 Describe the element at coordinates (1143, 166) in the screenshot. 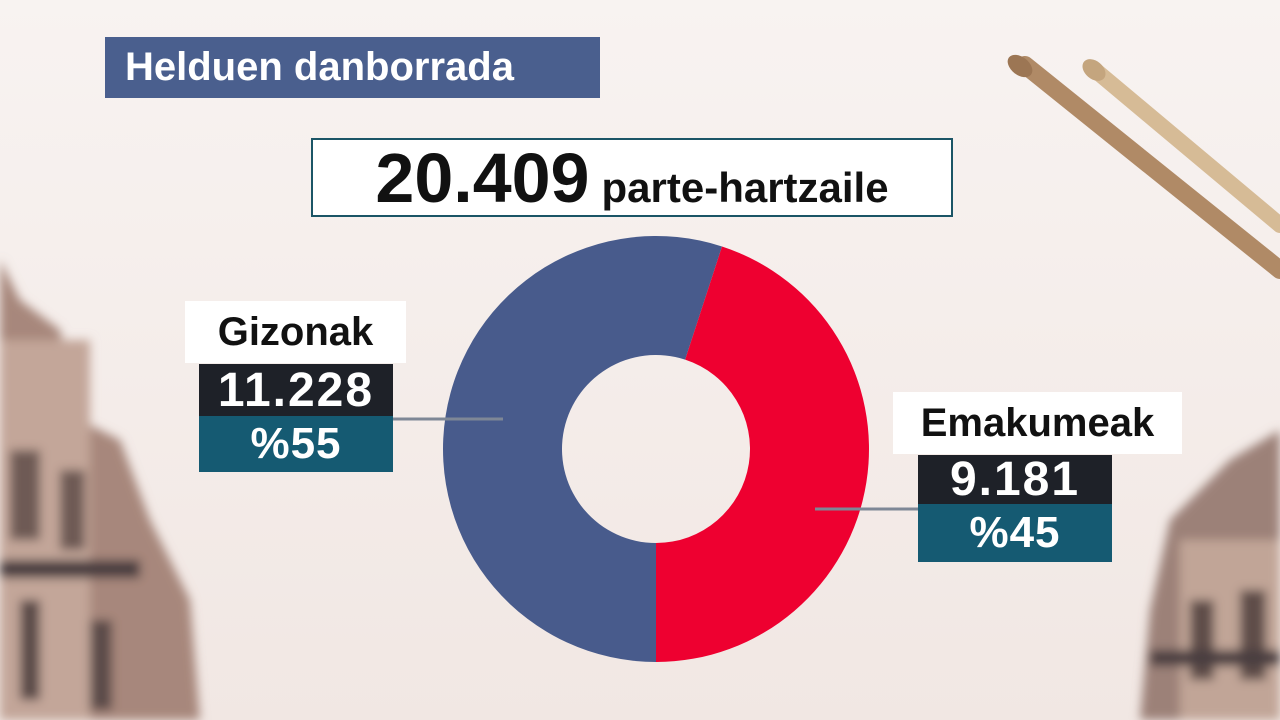

I see `drumsticks-icon` at that location.